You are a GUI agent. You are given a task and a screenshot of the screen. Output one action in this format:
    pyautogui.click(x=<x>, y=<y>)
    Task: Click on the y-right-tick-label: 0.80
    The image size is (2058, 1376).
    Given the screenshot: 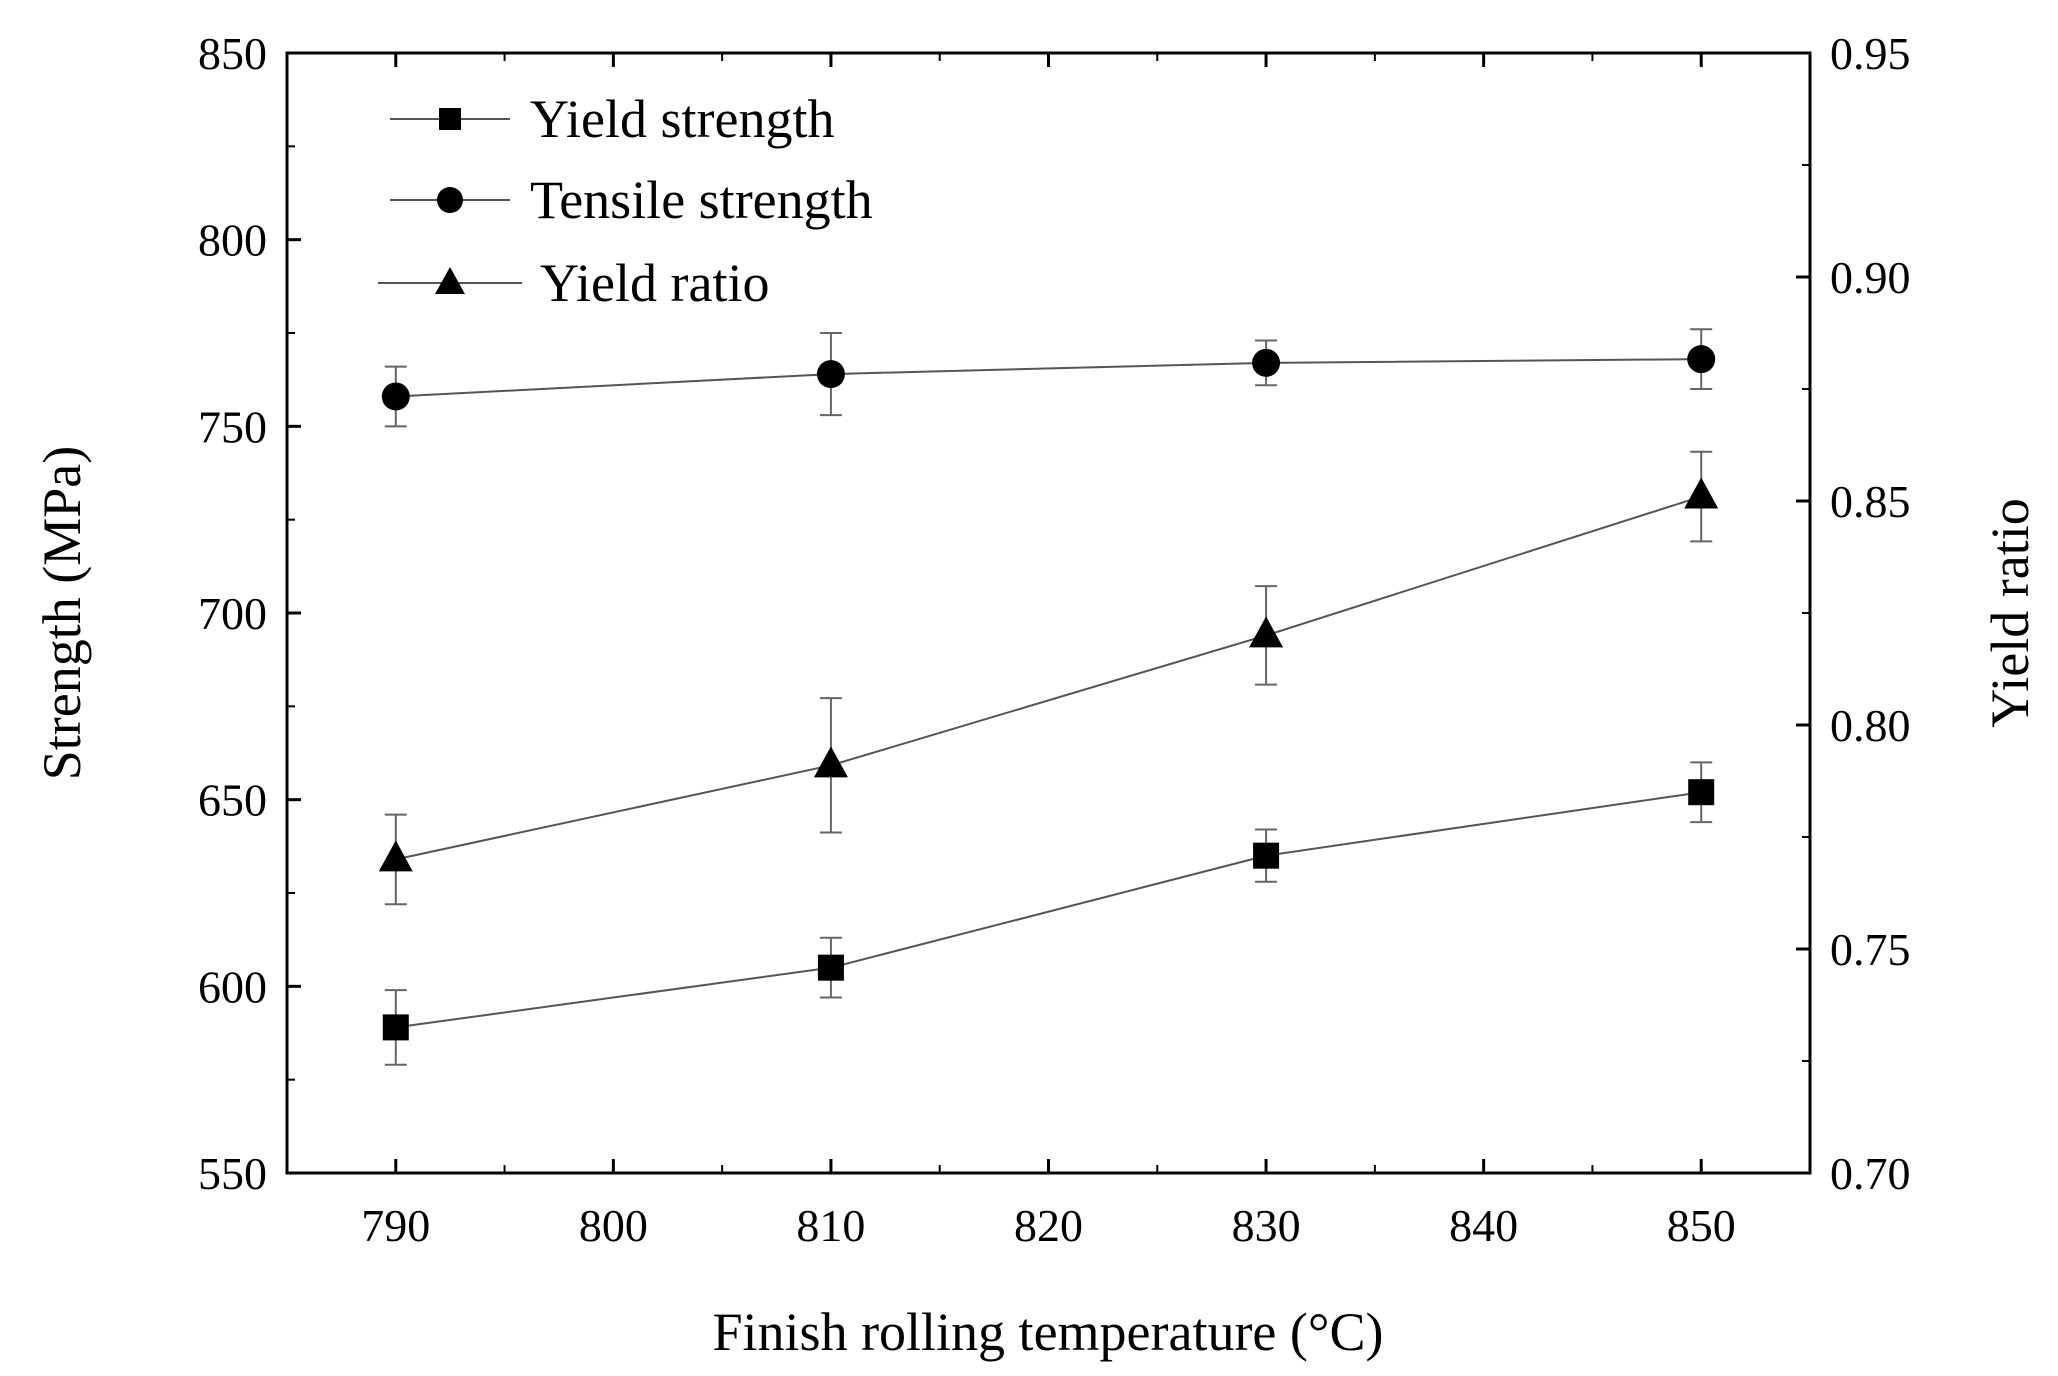 What is the action you would take?
    pyautogui.click(x=1870, y=725)
    